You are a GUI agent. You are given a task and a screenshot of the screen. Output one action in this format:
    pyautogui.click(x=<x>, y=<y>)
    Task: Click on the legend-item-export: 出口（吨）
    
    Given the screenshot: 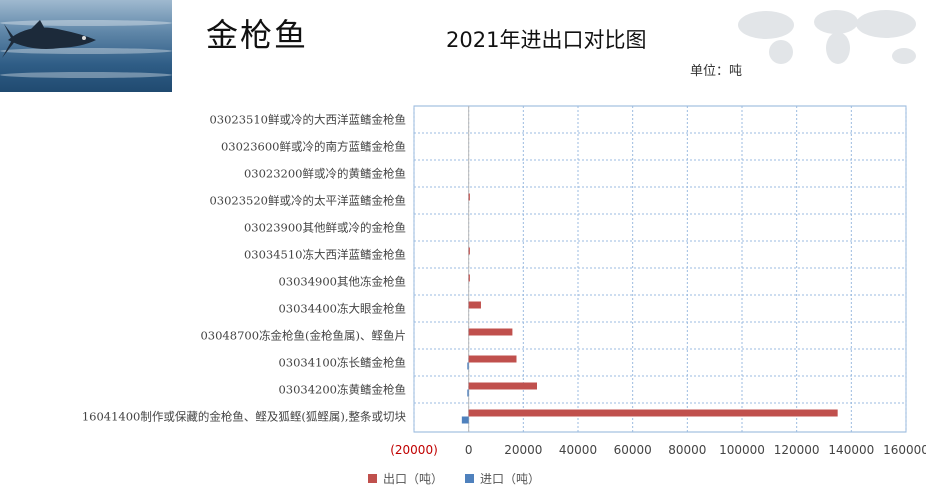 What is the action you would take?
    pyautogui.click(x=405, y=478)
    